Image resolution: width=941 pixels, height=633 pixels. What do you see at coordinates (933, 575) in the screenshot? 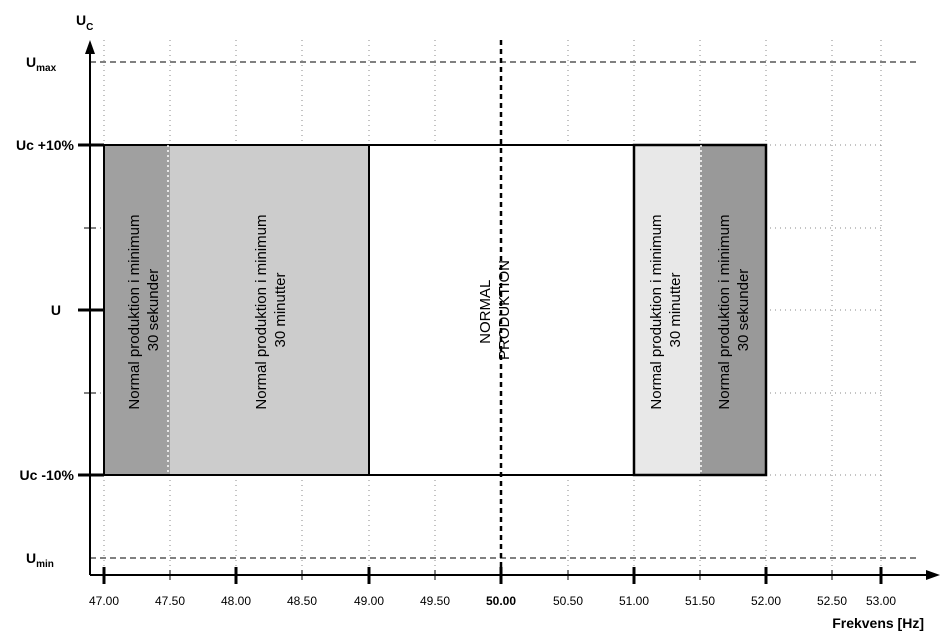
I see `x-axis-arrow` at bounding box center [933, 575].